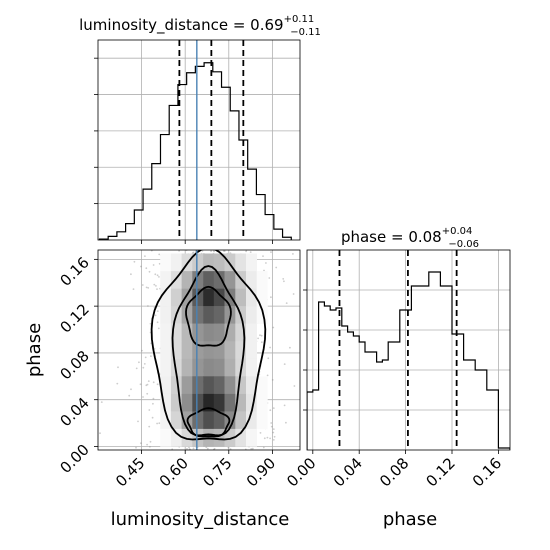 The height and width of the screenshot is (550, 550). I want to click on histogram-luminosity-distance, so click(197, 141).